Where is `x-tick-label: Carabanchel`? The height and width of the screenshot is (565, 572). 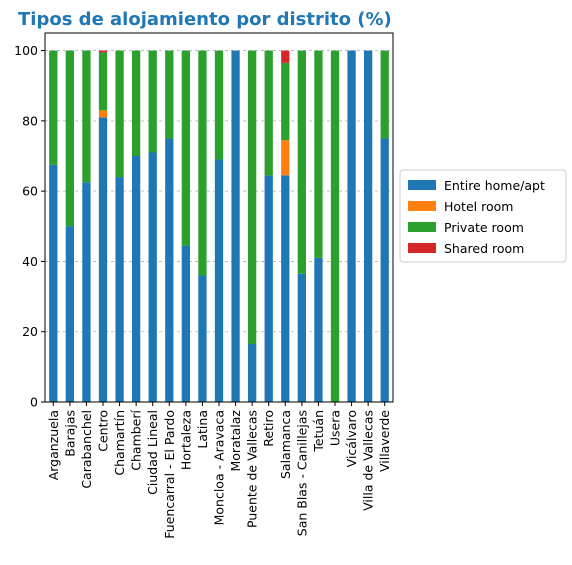 x-tick-label: Carabanchel is located at coordinates (86, 449).